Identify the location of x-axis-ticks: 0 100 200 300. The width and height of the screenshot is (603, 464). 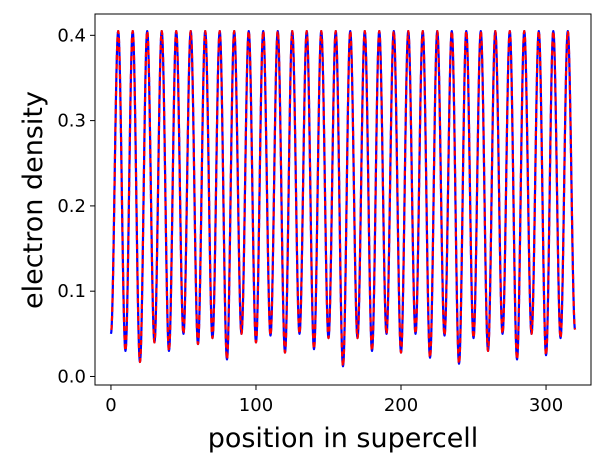
(334, 400).